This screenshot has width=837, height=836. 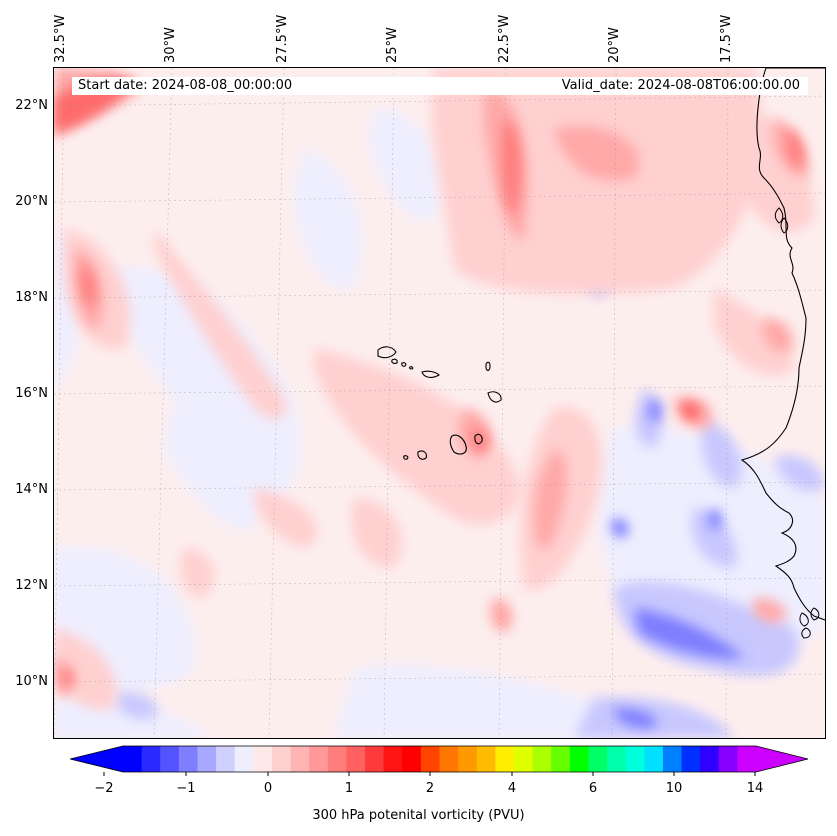 I want to click on latitude-label: 22°N, so click(x=31, y=105).